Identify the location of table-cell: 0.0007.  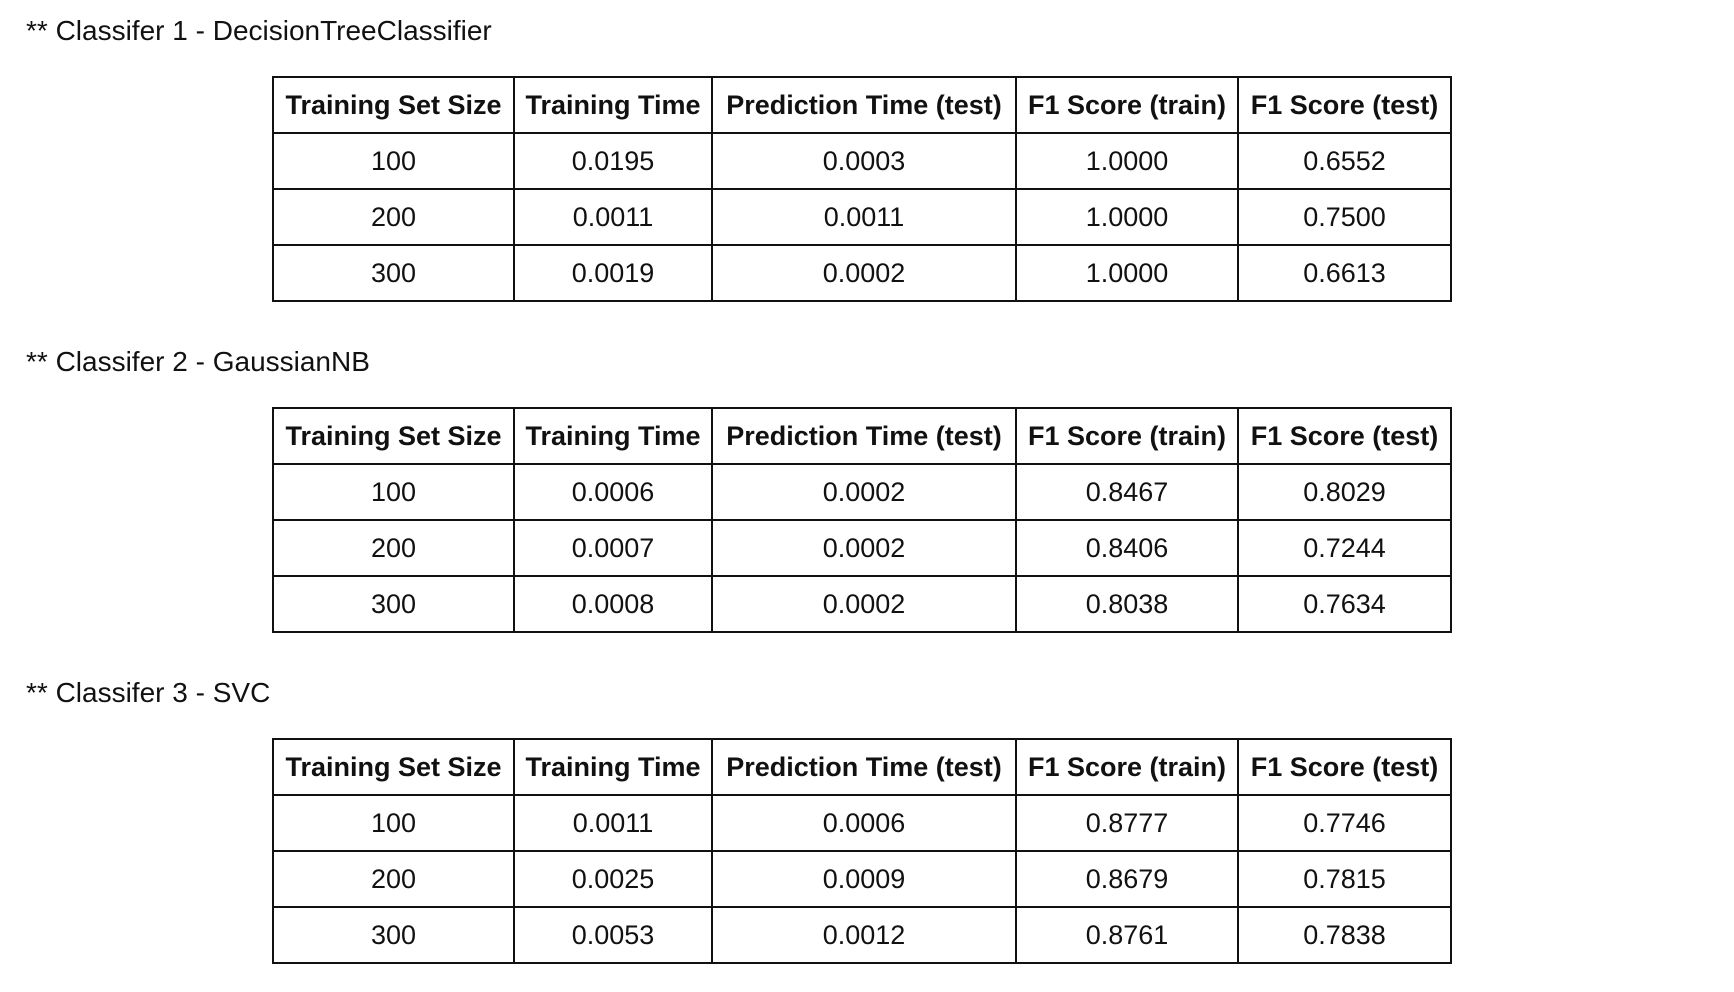
(613, 548).